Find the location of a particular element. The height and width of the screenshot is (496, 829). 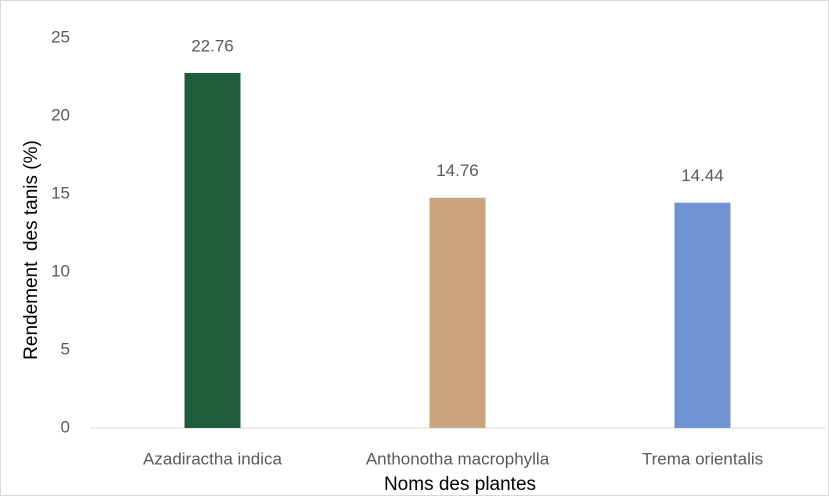

y-tick-label: 20 is located at coordinates (60, 114).